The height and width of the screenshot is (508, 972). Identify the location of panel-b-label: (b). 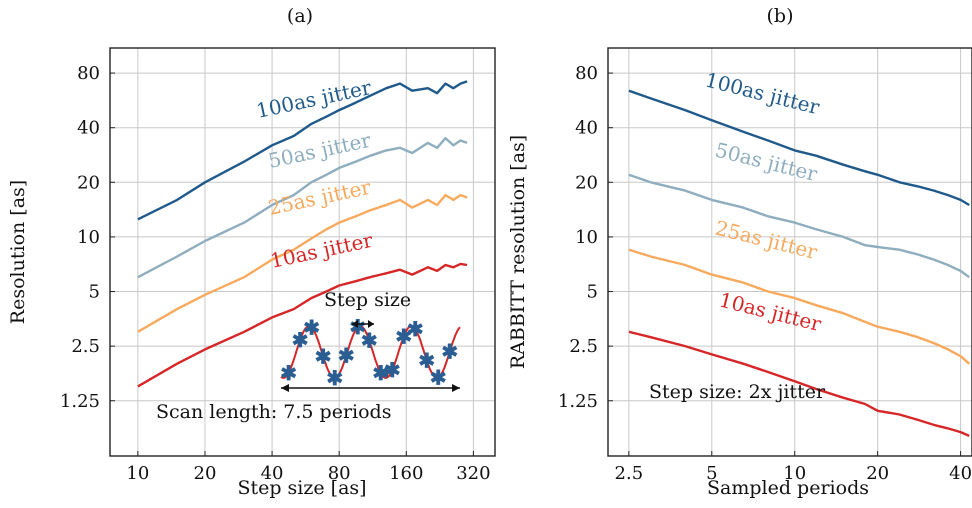
(780, 16).